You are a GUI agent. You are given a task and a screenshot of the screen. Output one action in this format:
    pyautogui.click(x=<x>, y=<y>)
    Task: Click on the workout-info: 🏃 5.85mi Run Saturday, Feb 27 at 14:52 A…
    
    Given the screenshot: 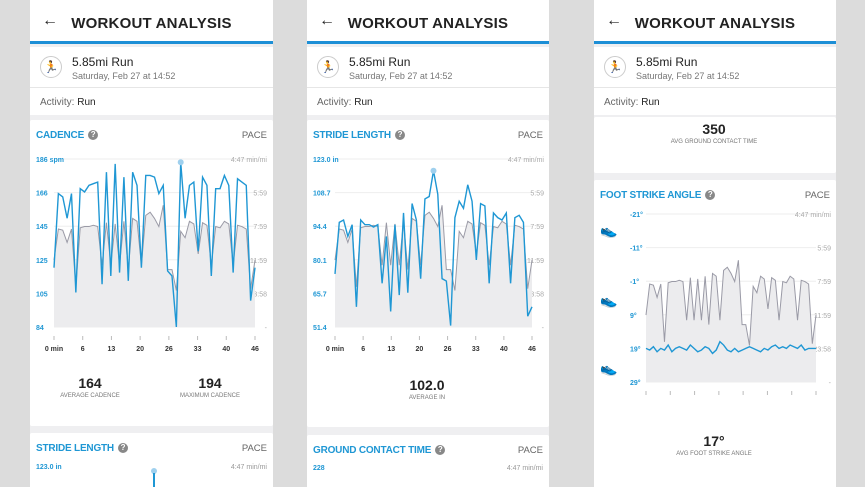 What is the action you would take?
    pyautogui.click(x=428, y=81)
    